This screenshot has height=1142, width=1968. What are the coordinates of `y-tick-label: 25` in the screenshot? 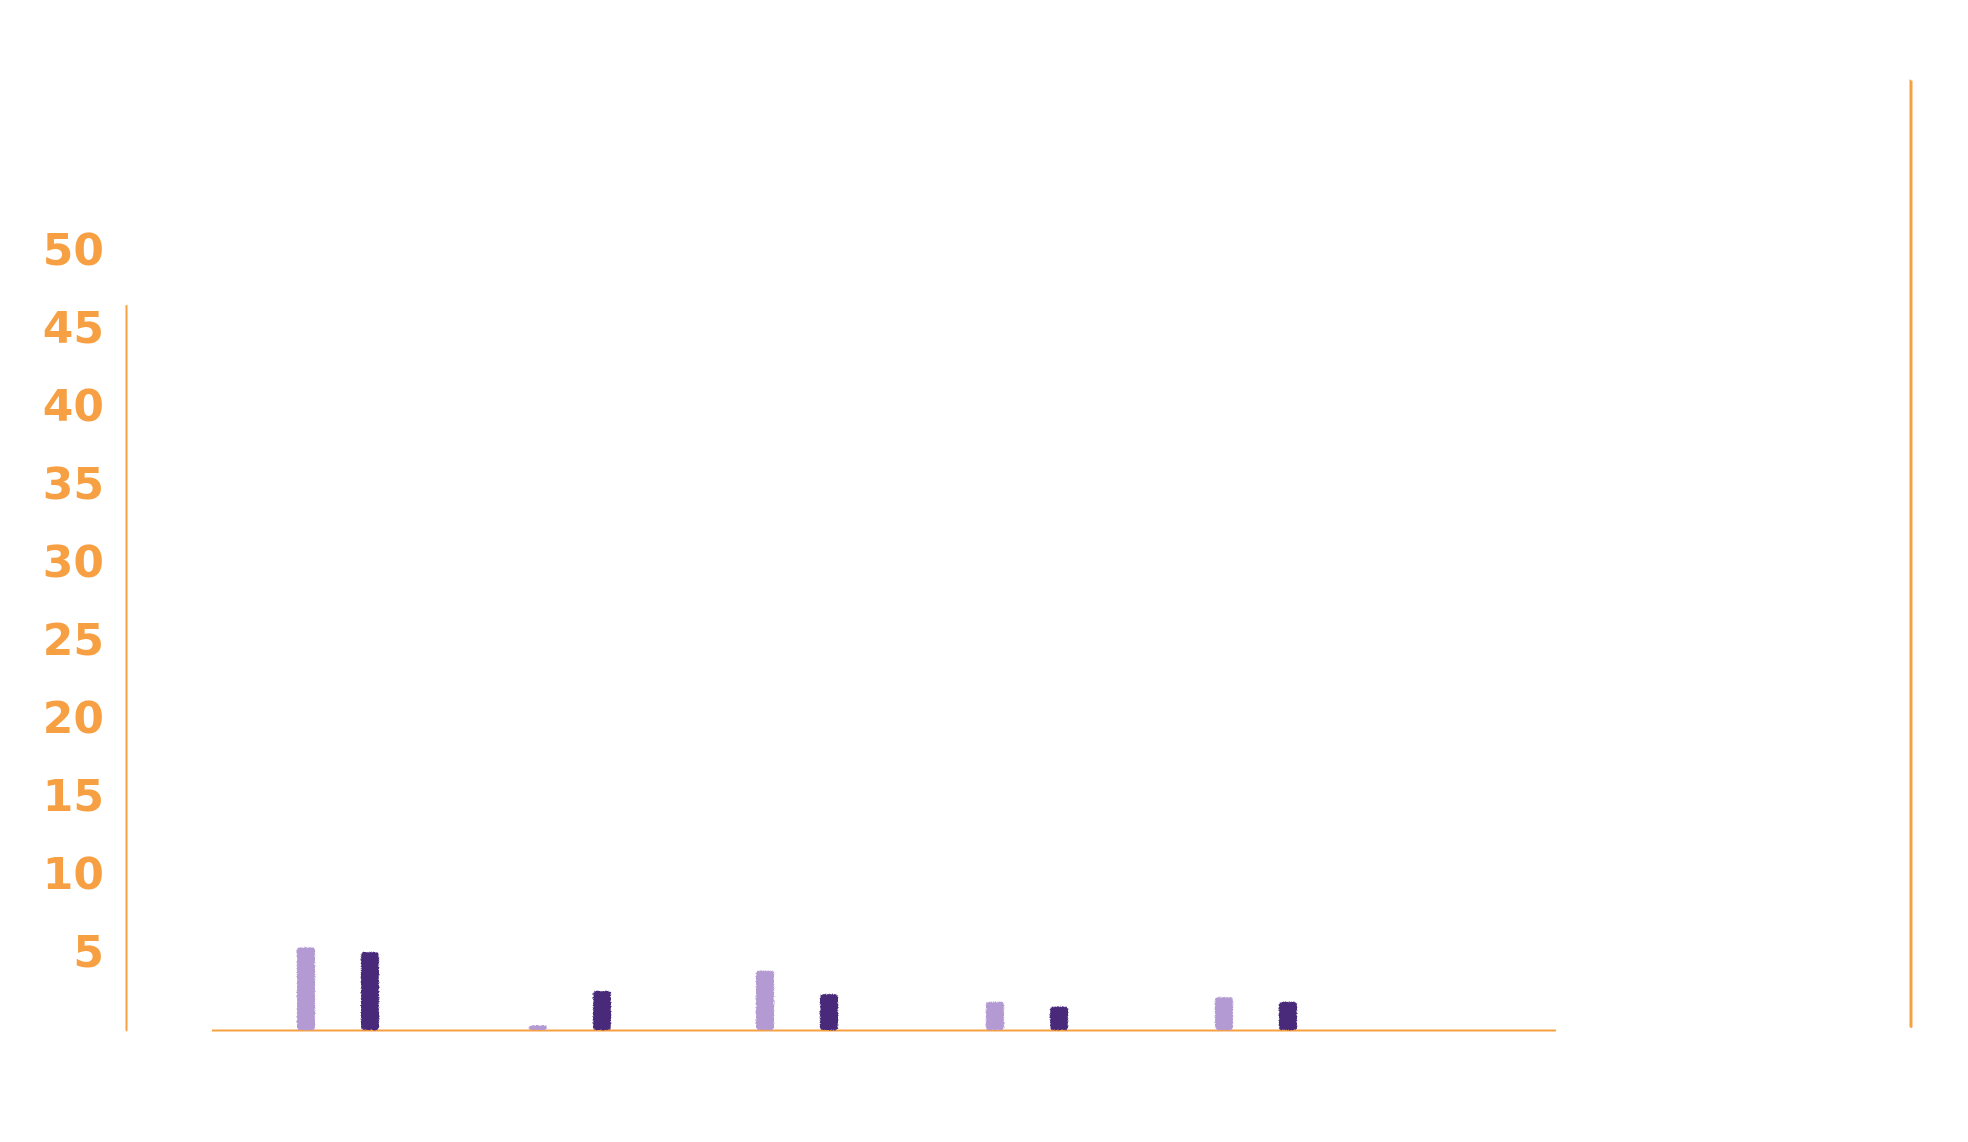 It's located at (73, 640).